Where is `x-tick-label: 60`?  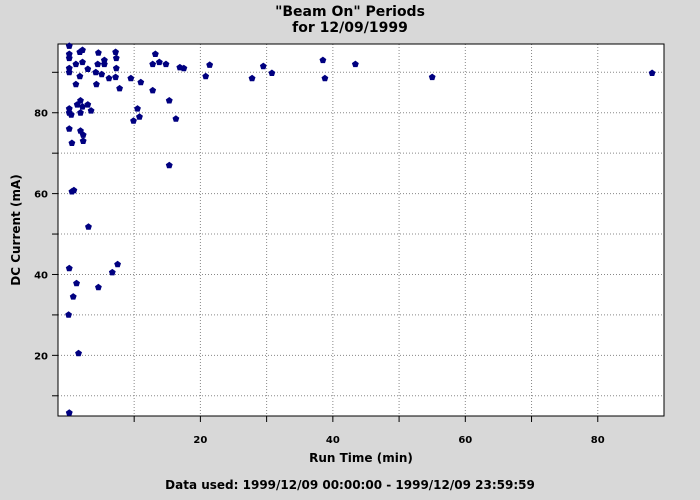
x-tick-label: 60 is located at coordinates (465, 440).